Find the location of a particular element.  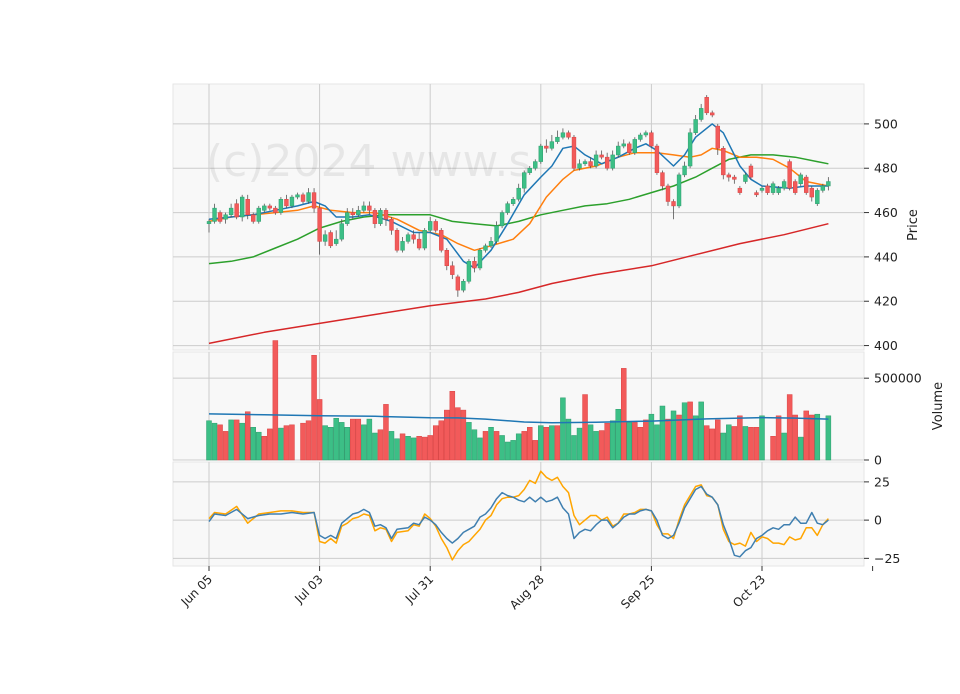

x-tick-label: Jun 05 is located at coordinates (196, 590).